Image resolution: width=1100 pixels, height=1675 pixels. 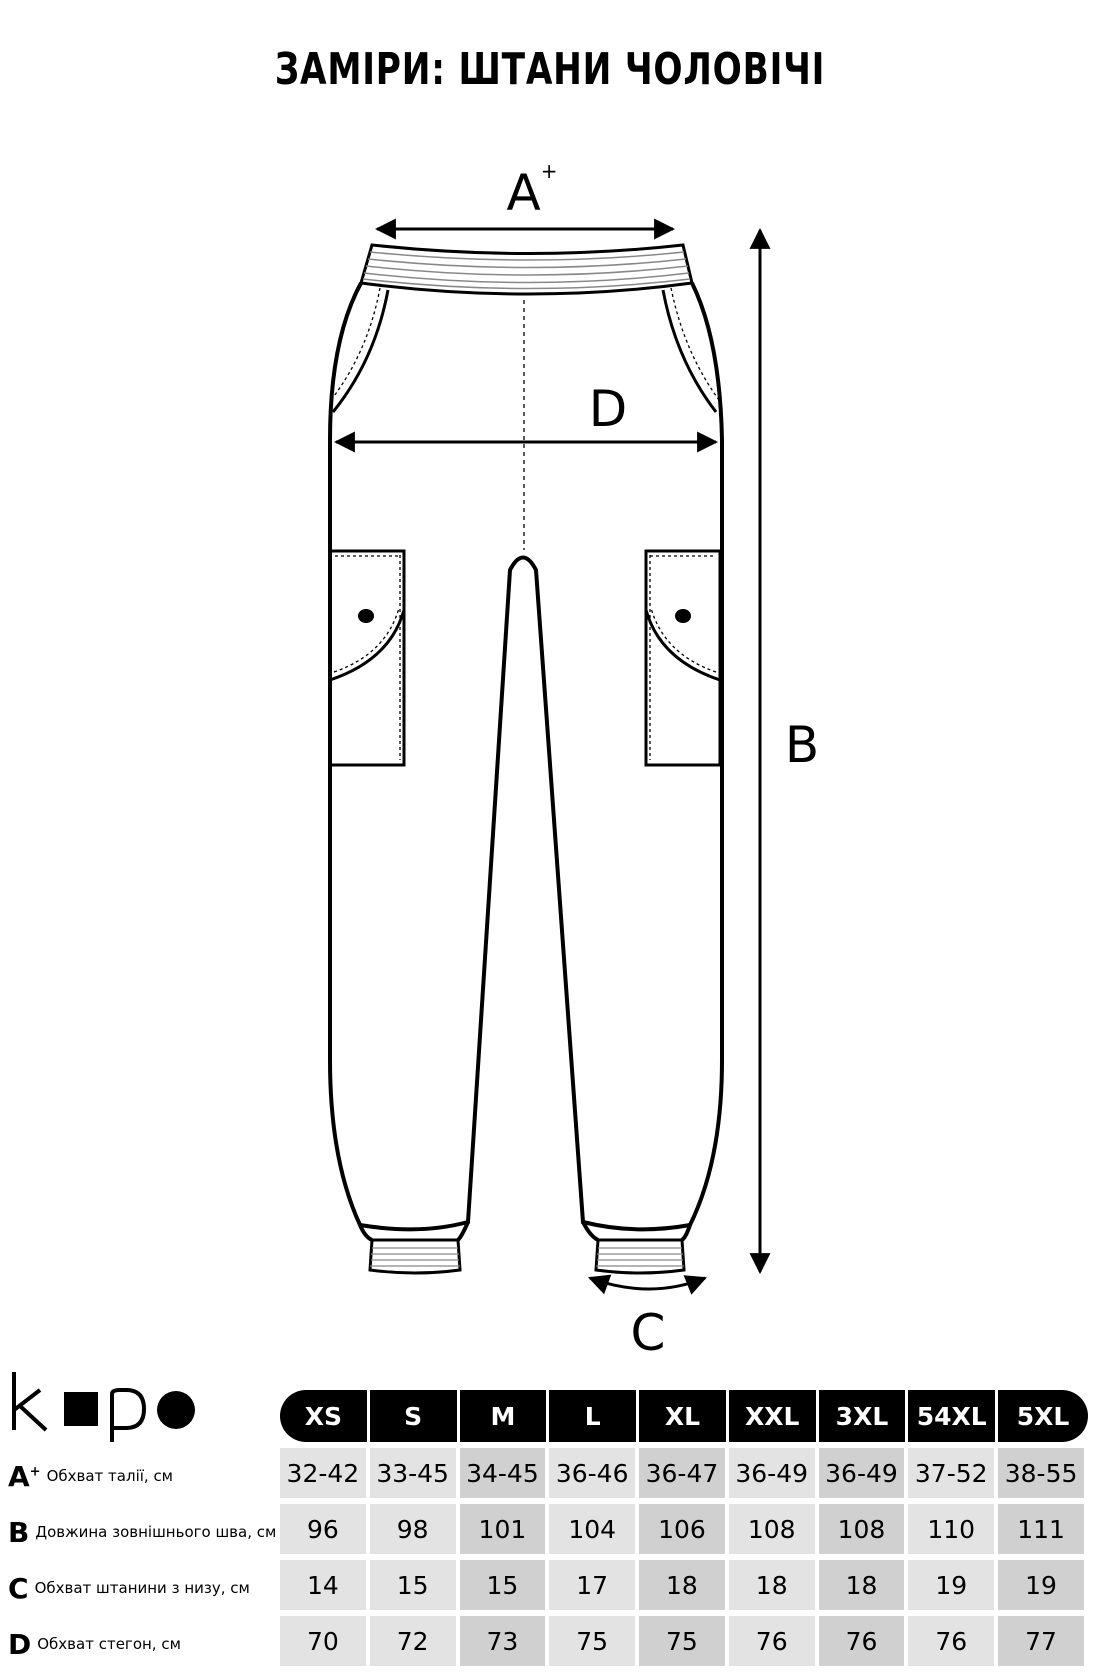 I want to click on size-header-xxl: XXL, so click(x=773, y=1416).